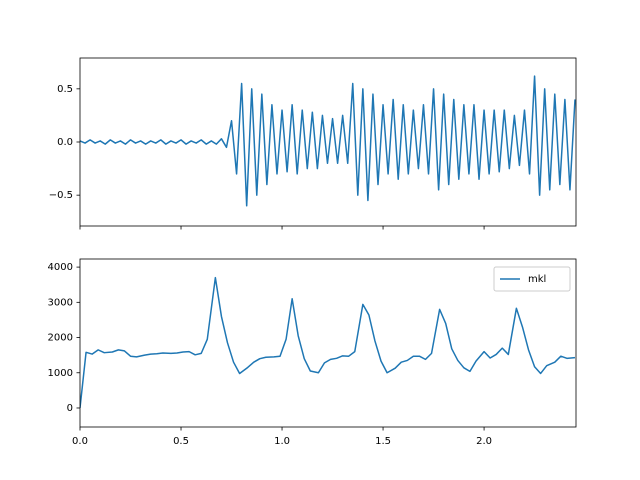 The width and height of the screenshot is (640, 480). Describe the element at coordinates (60, 373) in the screenshot. I see `y-tick-label: 1000` at that location.